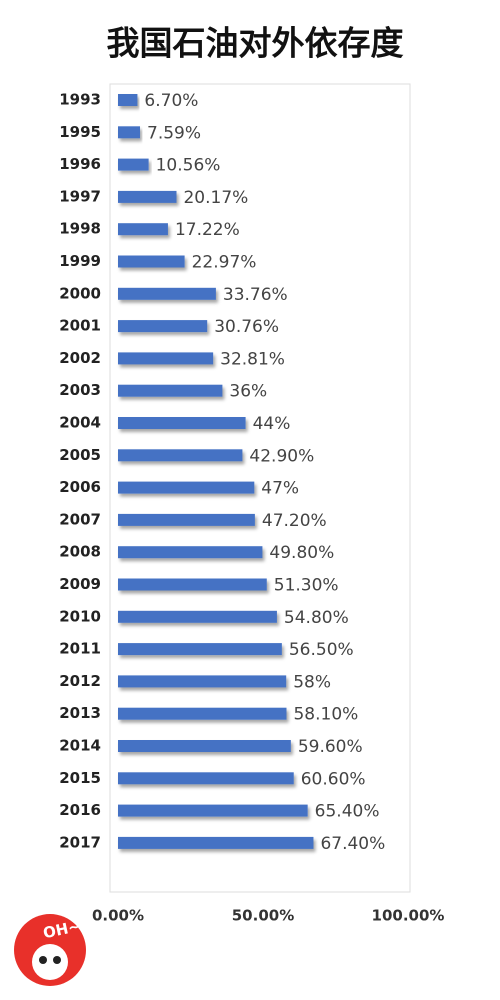  I want to click on value-label: 30.76%, so click(246, 327).